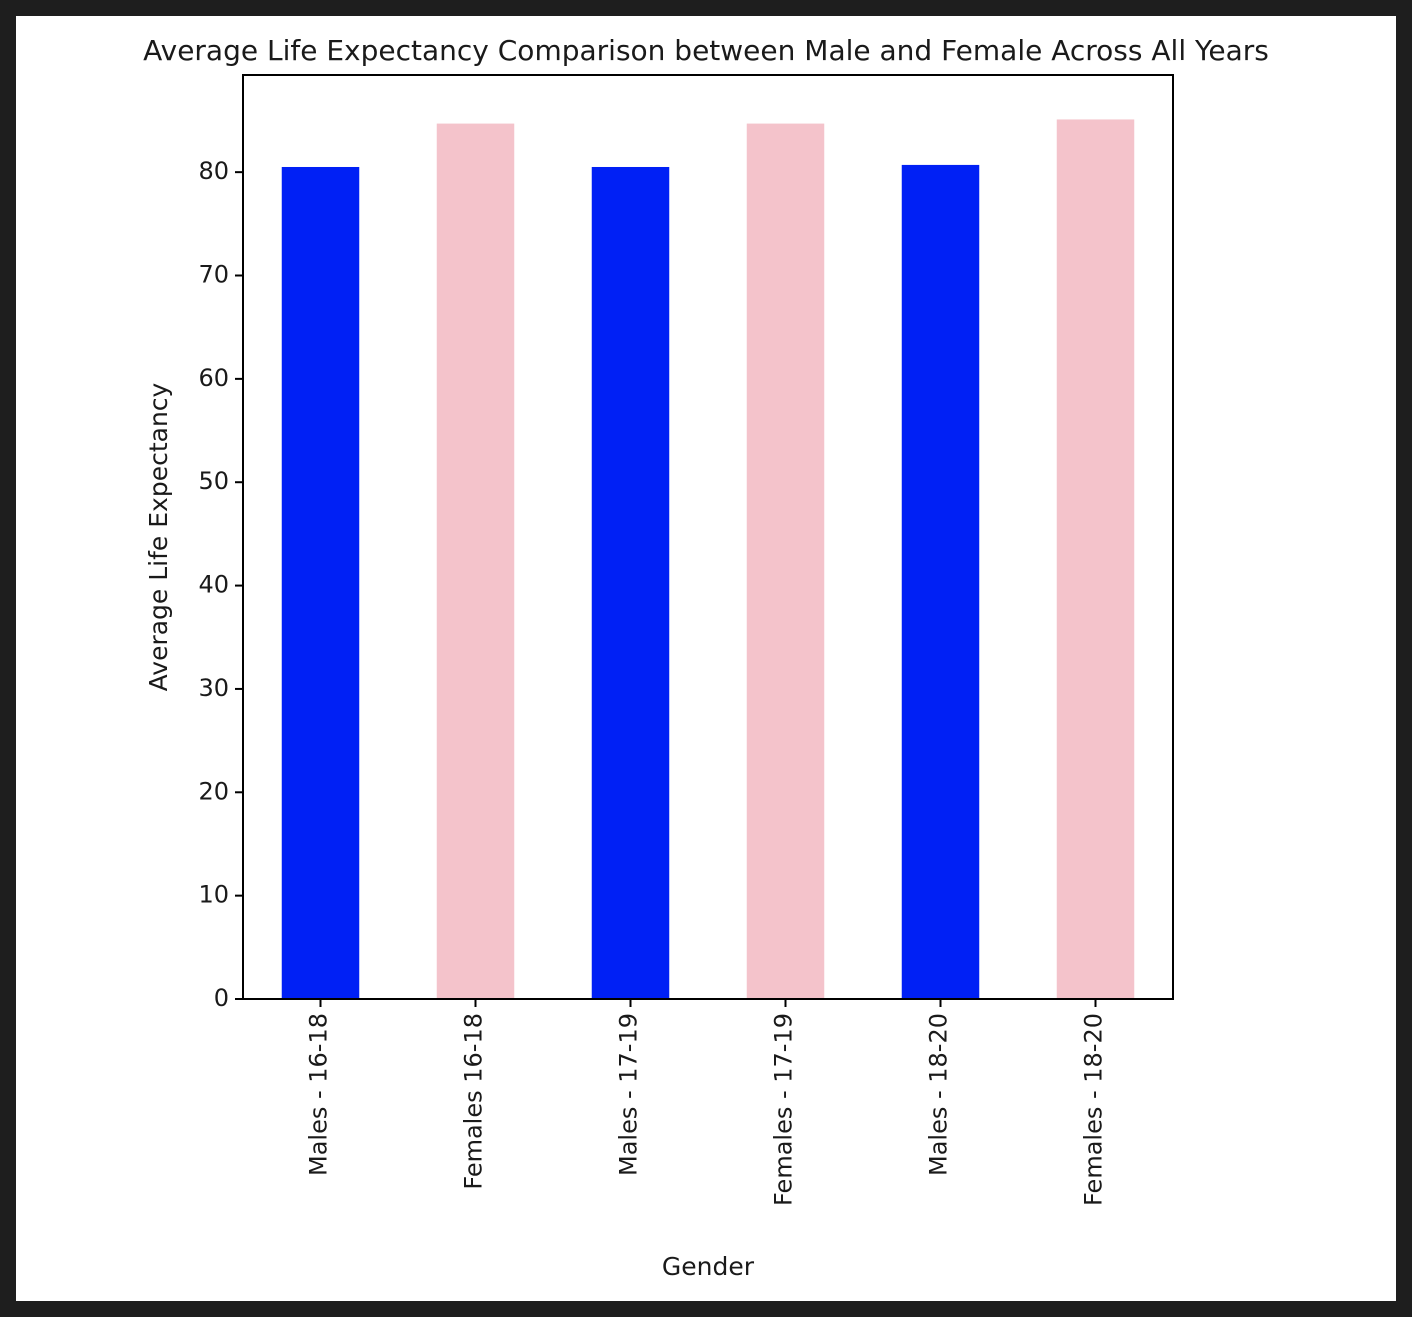 Image resolution: width=1412 pixels, height=1317 pixels. What do you see at coordinates (158, 536) in the screenshot?
I see `y-axis-label: Average Life Expectancy` at bounding box center [158, 536].